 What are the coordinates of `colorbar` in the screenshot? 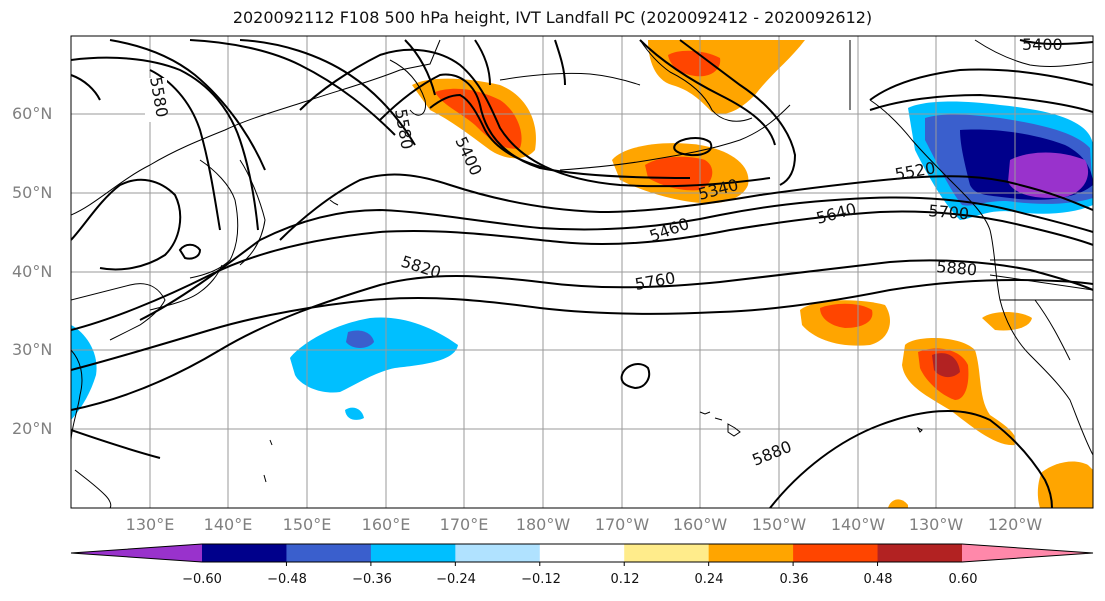 It's located at (582, 554).